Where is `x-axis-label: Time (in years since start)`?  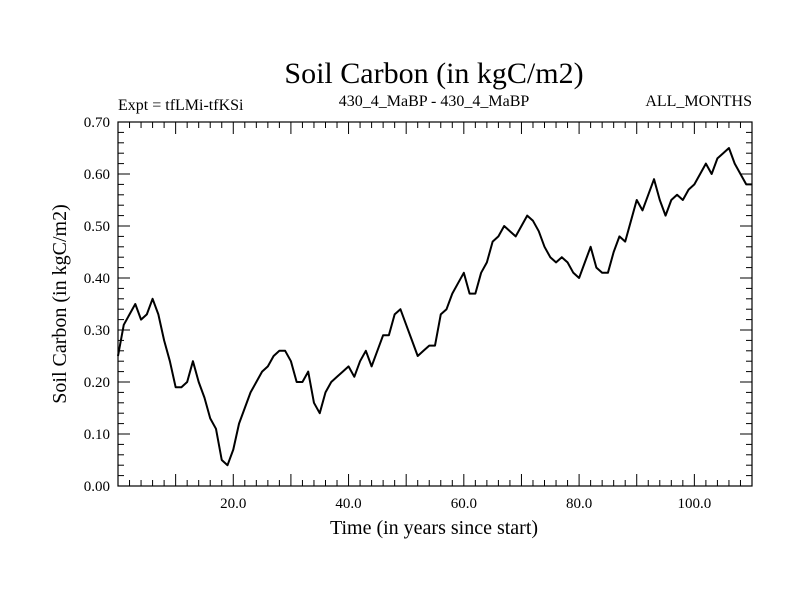 x-axis-label: Time (in years since start) is located at coordinates (434, 528).